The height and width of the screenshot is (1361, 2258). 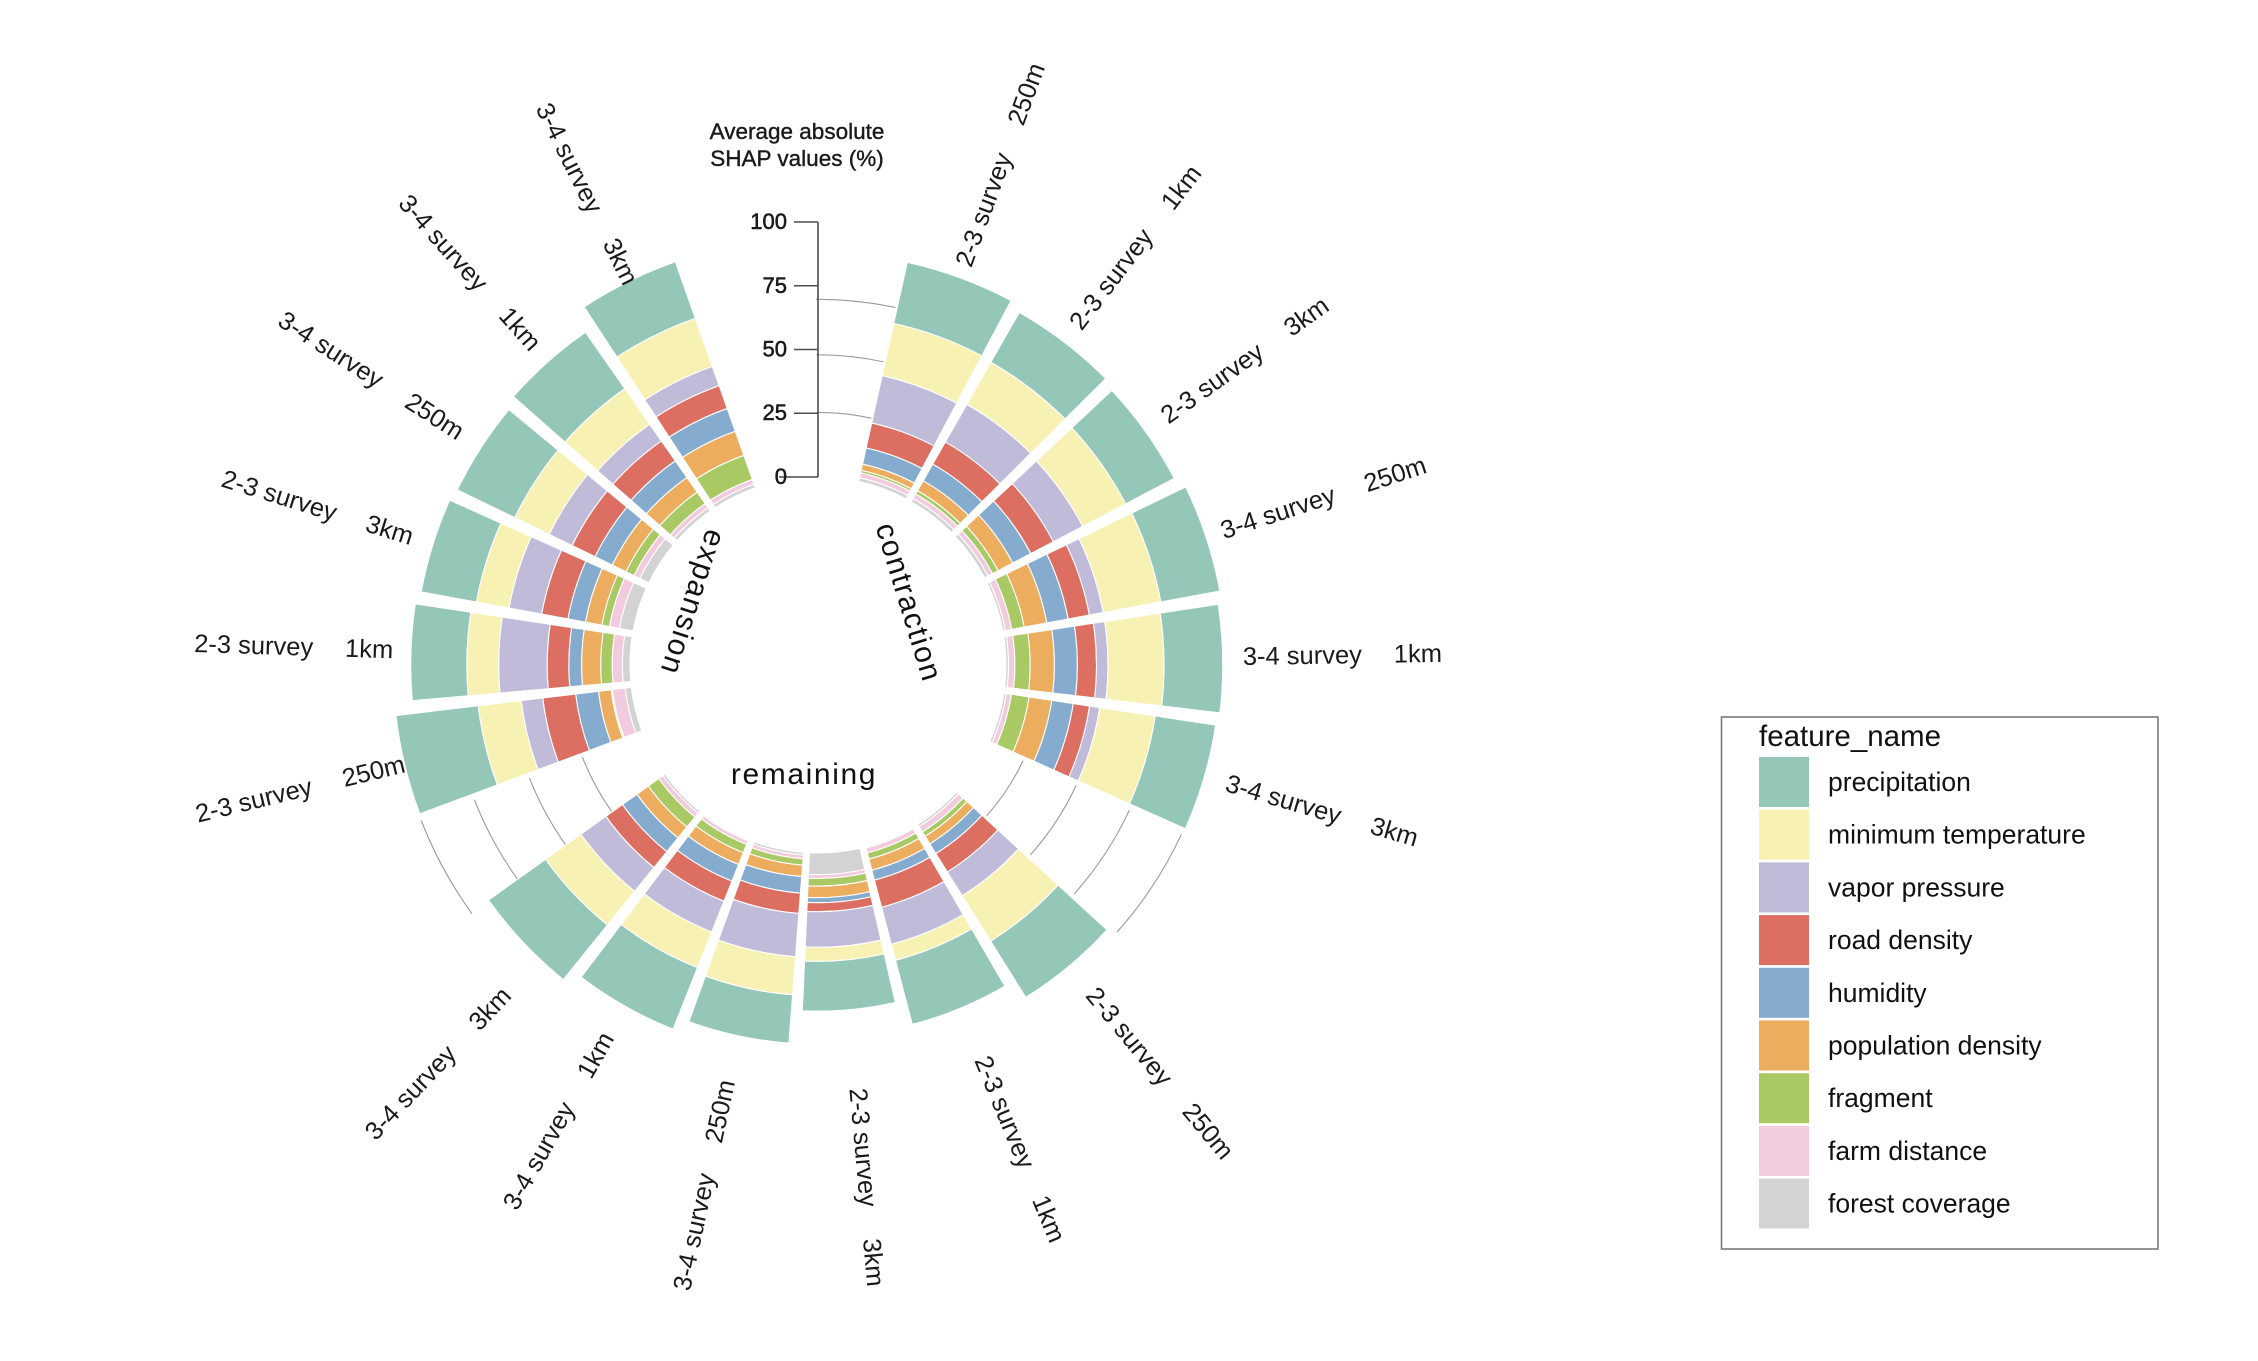 What do you see at coordinates (768, 221) in the screenshot?
I see `svg-text: 100` at bounding box center [768, 221].